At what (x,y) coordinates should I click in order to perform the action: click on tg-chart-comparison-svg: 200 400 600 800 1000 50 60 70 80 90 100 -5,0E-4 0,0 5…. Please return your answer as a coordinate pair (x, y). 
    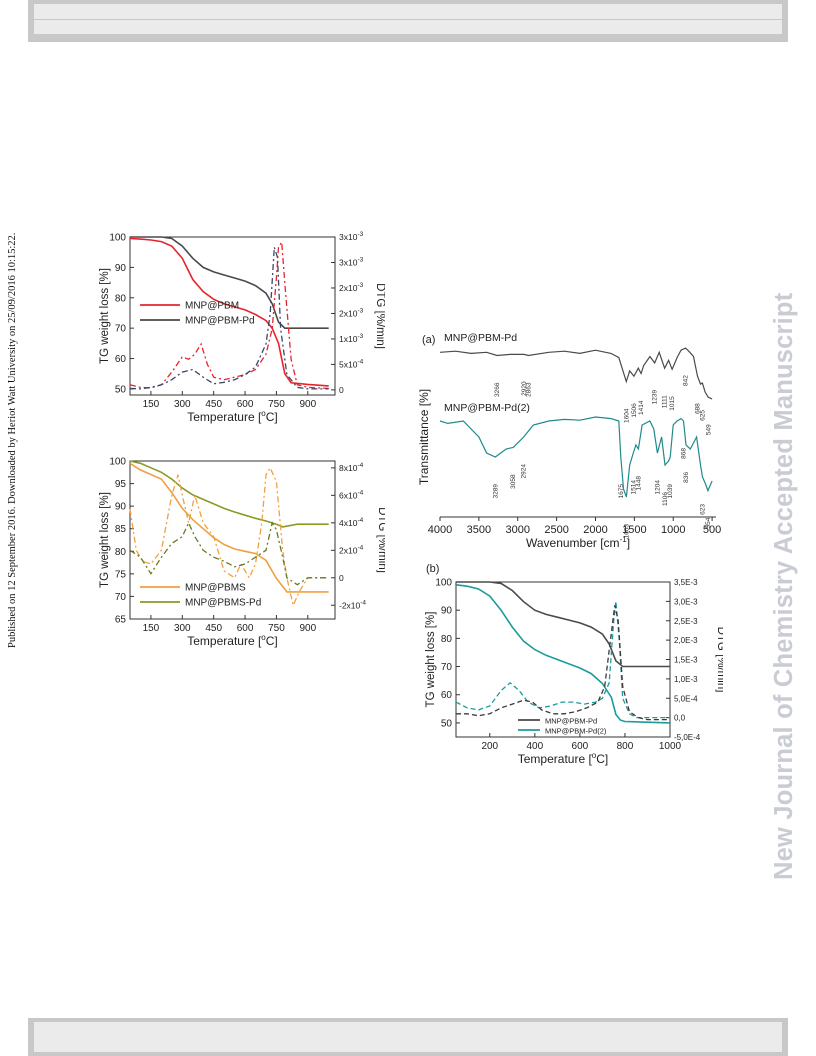
    Looking at the image, I should click on (574, 664).